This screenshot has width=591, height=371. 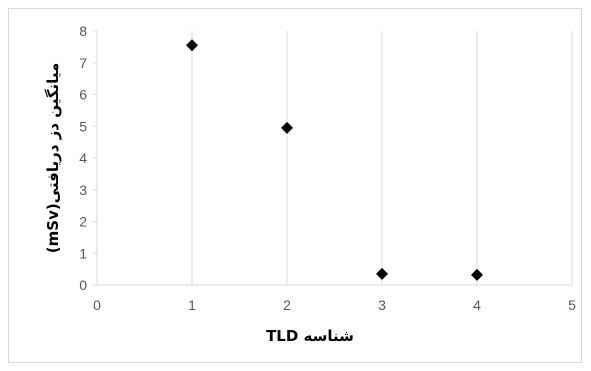 What do you see at coordinates (83, 158) in the screenshot?
I see `y-tick-label-4: 4` at bounding box center [83, 158].